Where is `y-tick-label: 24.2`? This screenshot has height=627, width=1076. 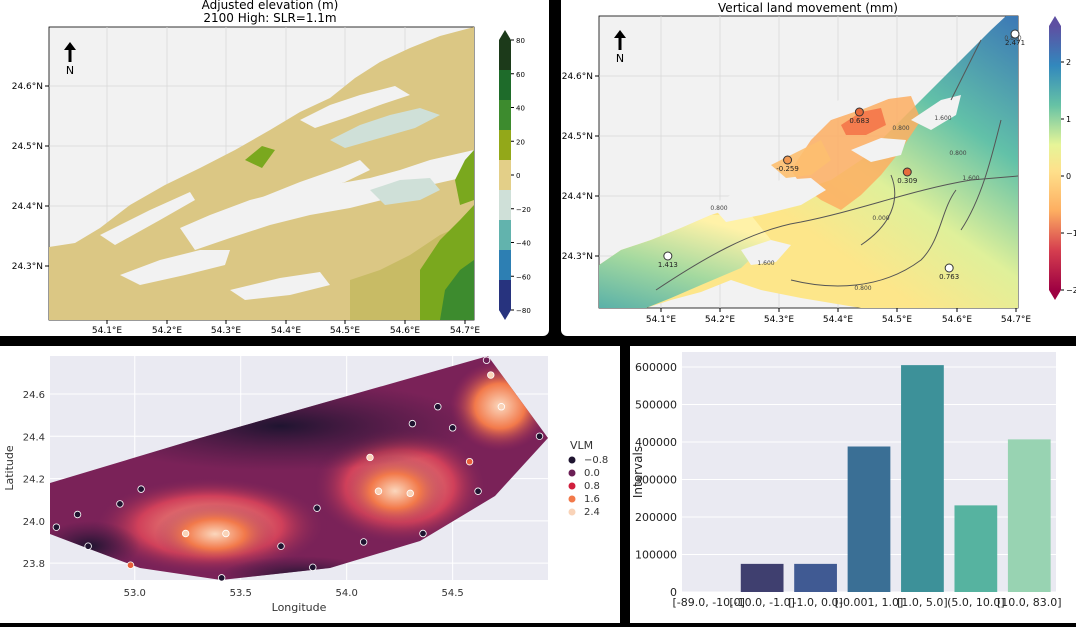 y-tick-label: 24.2 is located at coordinates (34, 480).